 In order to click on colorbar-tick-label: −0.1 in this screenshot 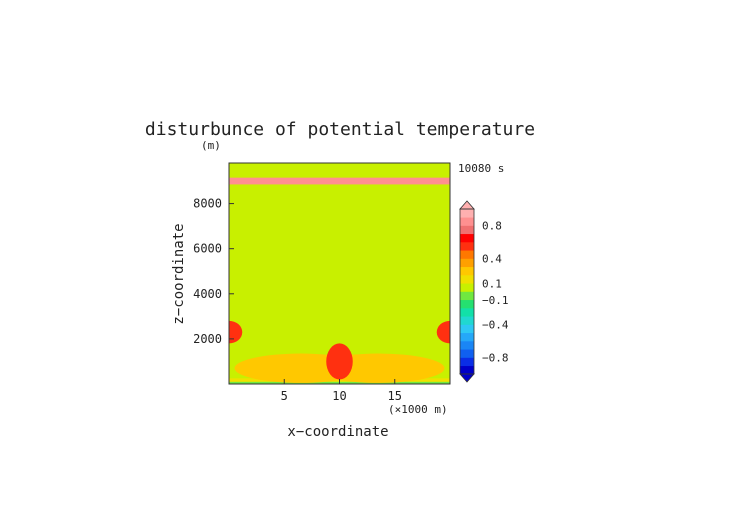, I will do `click(495, 300)`.